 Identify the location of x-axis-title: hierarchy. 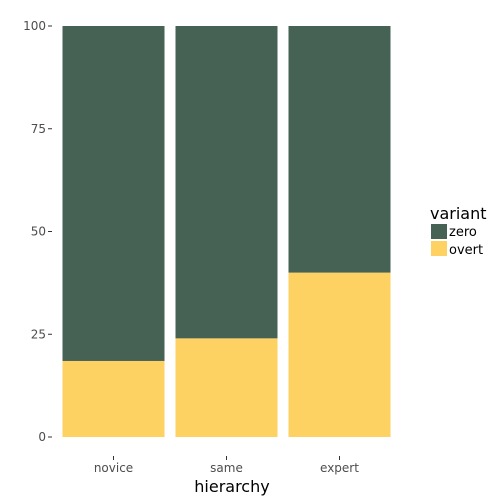
(231, 486).